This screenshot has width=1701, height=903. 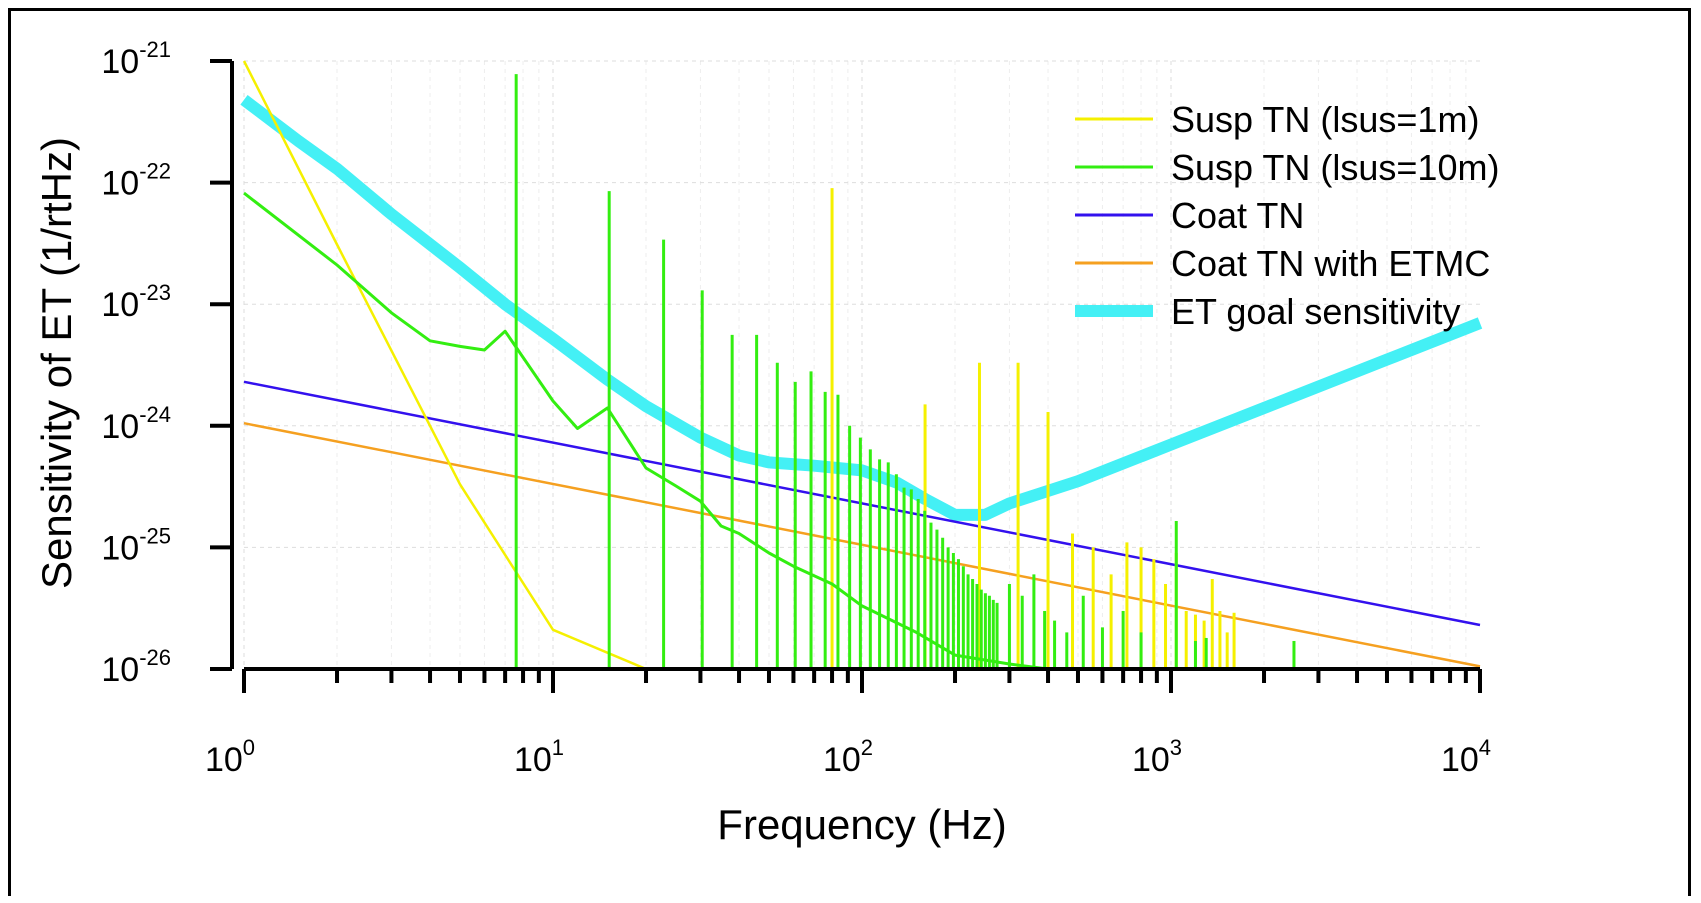 What do you see at coordinates (155, 535) in the screenshot?
I see `y-tick-exponent: -25` at bounding box center [155, 535].